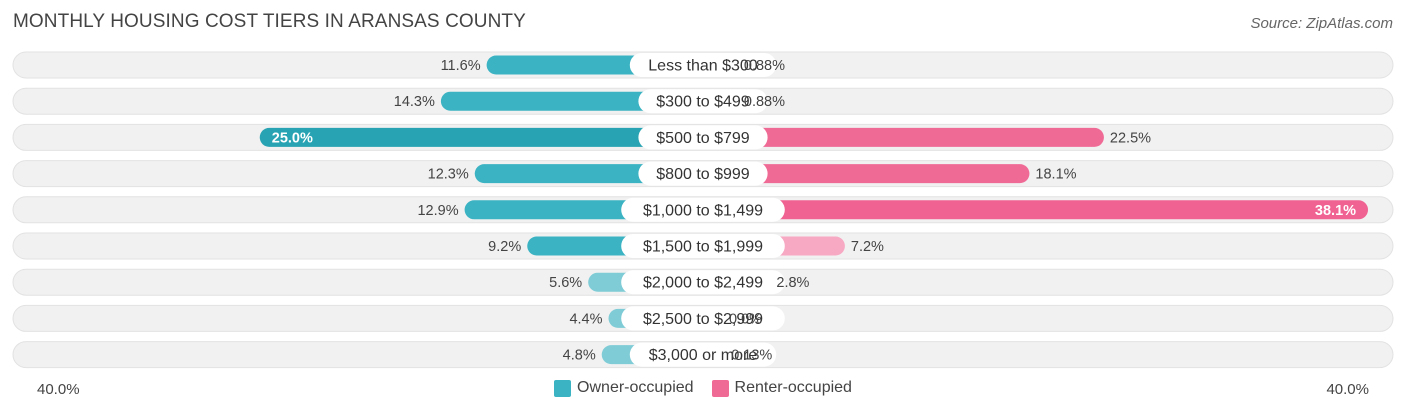  Describe the element at coordinates (437, 211) in the screenshot. I see `owner-value-label: 12.9%` at that location.